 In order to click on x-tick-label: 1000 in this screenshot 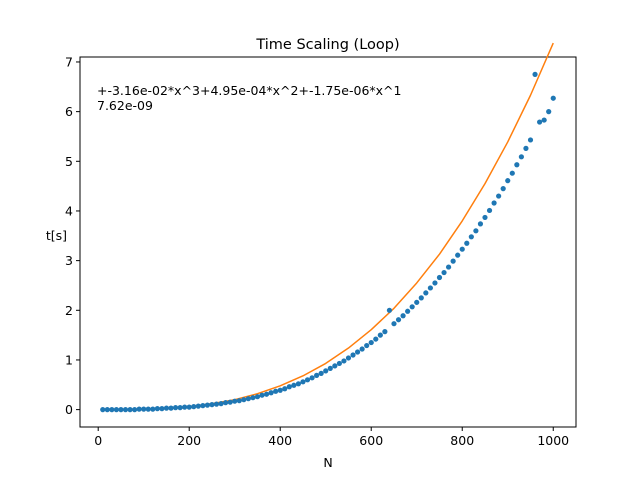, I will do `click(553, 440)`.